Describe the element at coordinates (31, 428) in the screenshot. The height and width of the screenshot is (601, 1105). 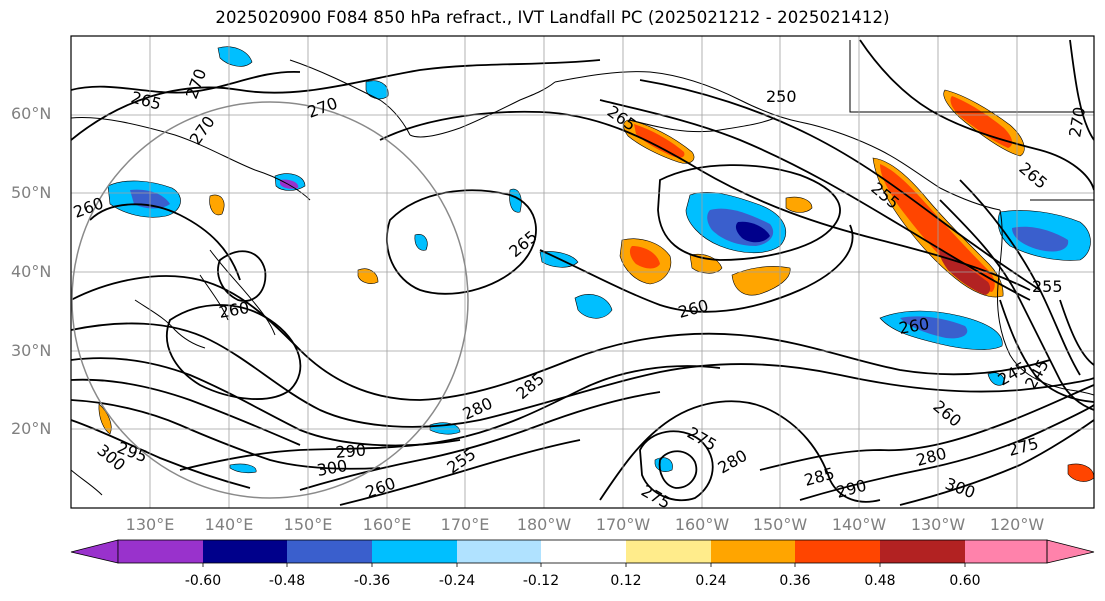
I see `lat-label: 20°N` at that location.